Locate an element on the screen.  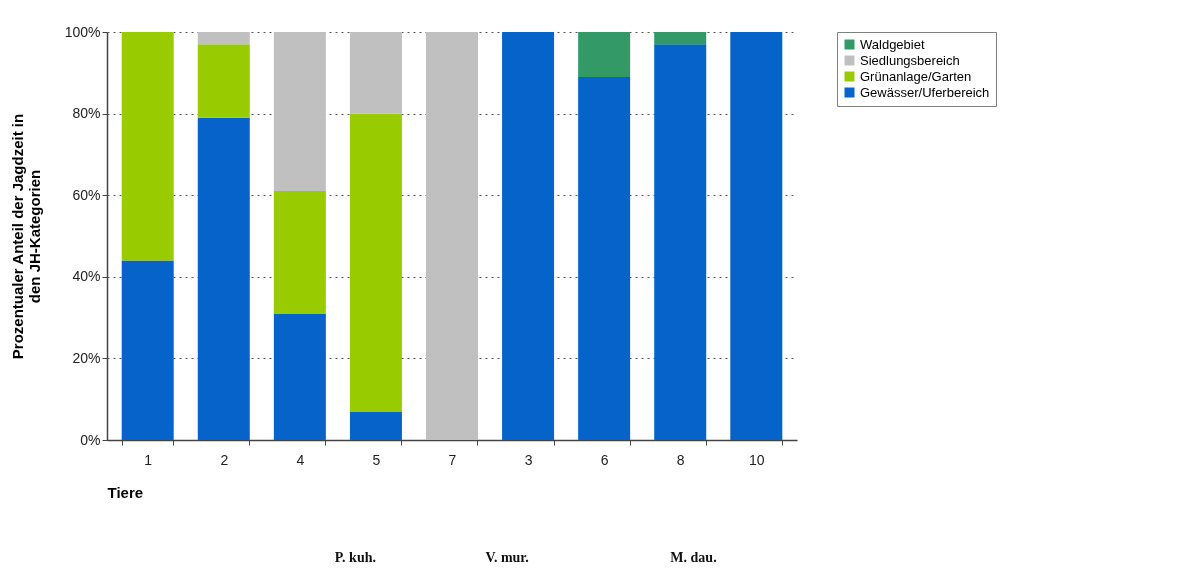
x-tick-label: 10 is located at coordinates (757, 459).